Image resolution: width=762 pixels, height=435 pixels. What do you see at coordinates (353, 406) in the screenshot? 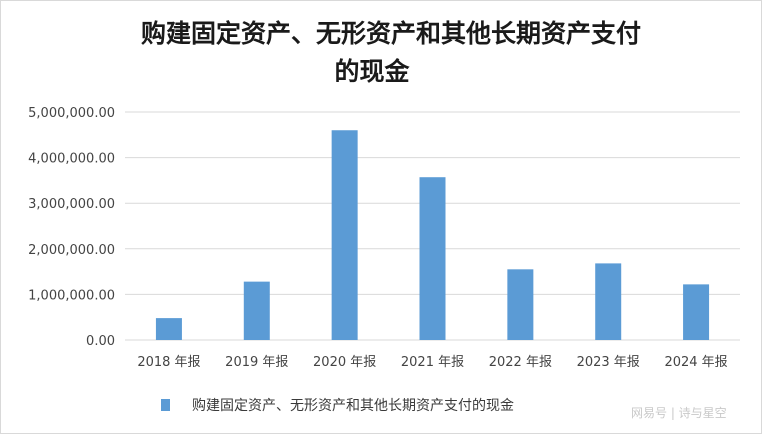
I see `legend-label: 购建固定资产、无形资产和其他长期资产支付的现金` at bounding box center [353, 406].